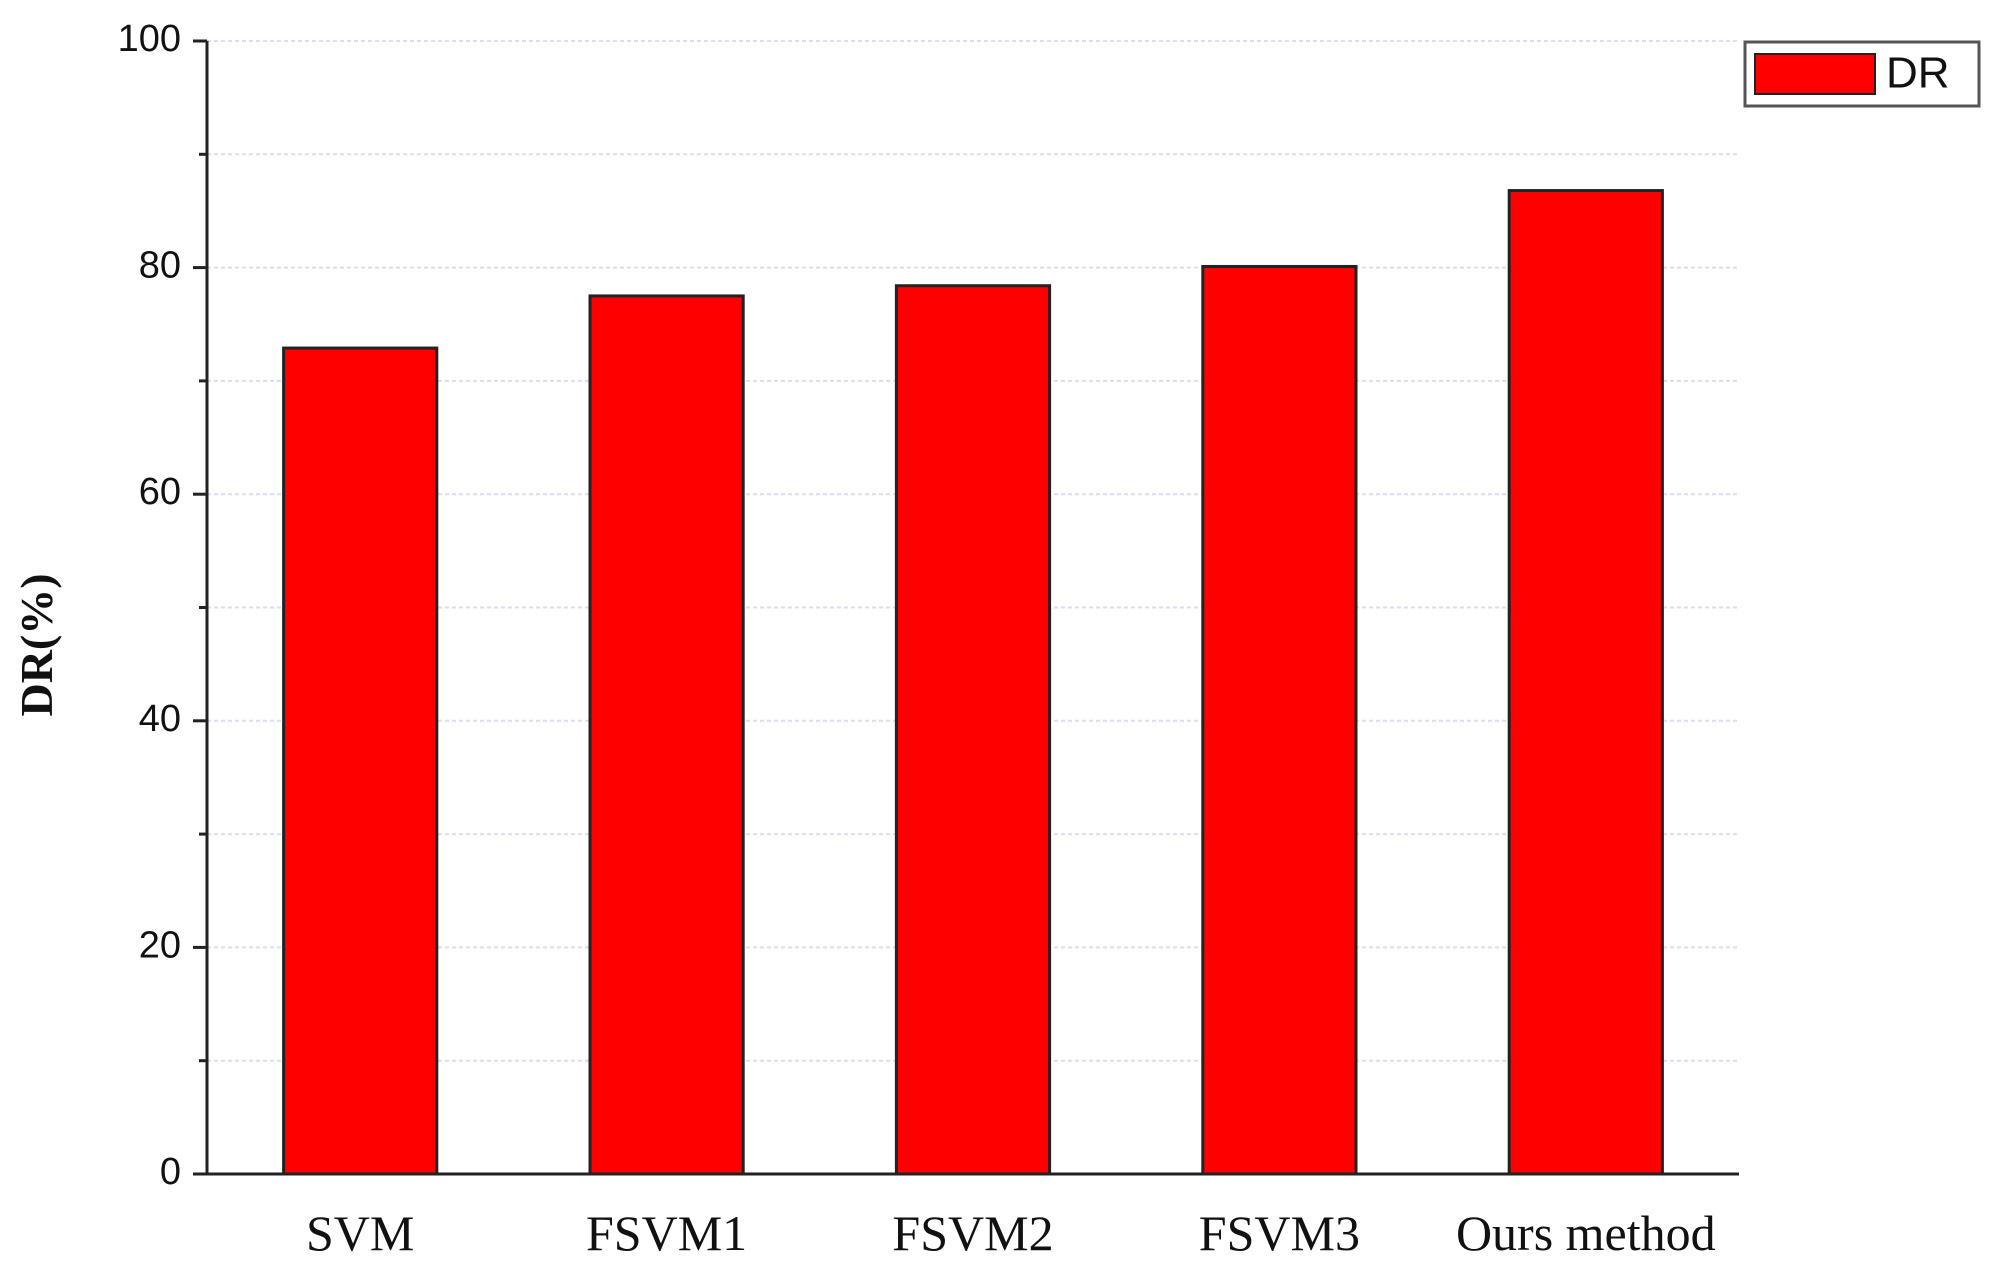 The image size is (1998, 1272). Describe the element at coordinates (160, 719) in the screenshot. I see `y-tick-label: 40` at that location.